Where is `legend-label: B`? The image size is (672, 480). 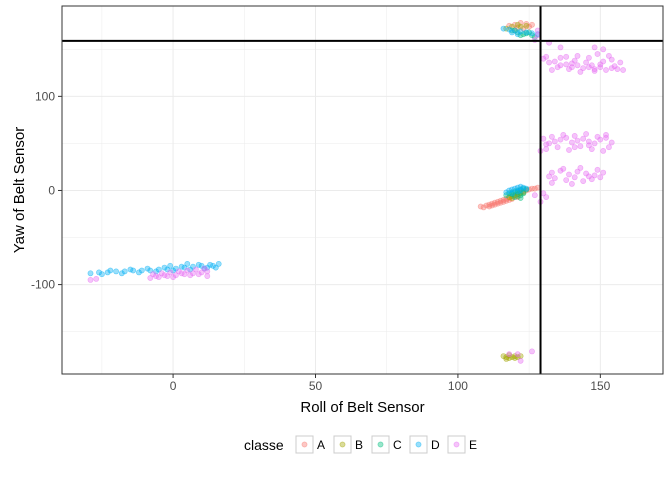
legend-label: B is located at coordinates (359, 445).